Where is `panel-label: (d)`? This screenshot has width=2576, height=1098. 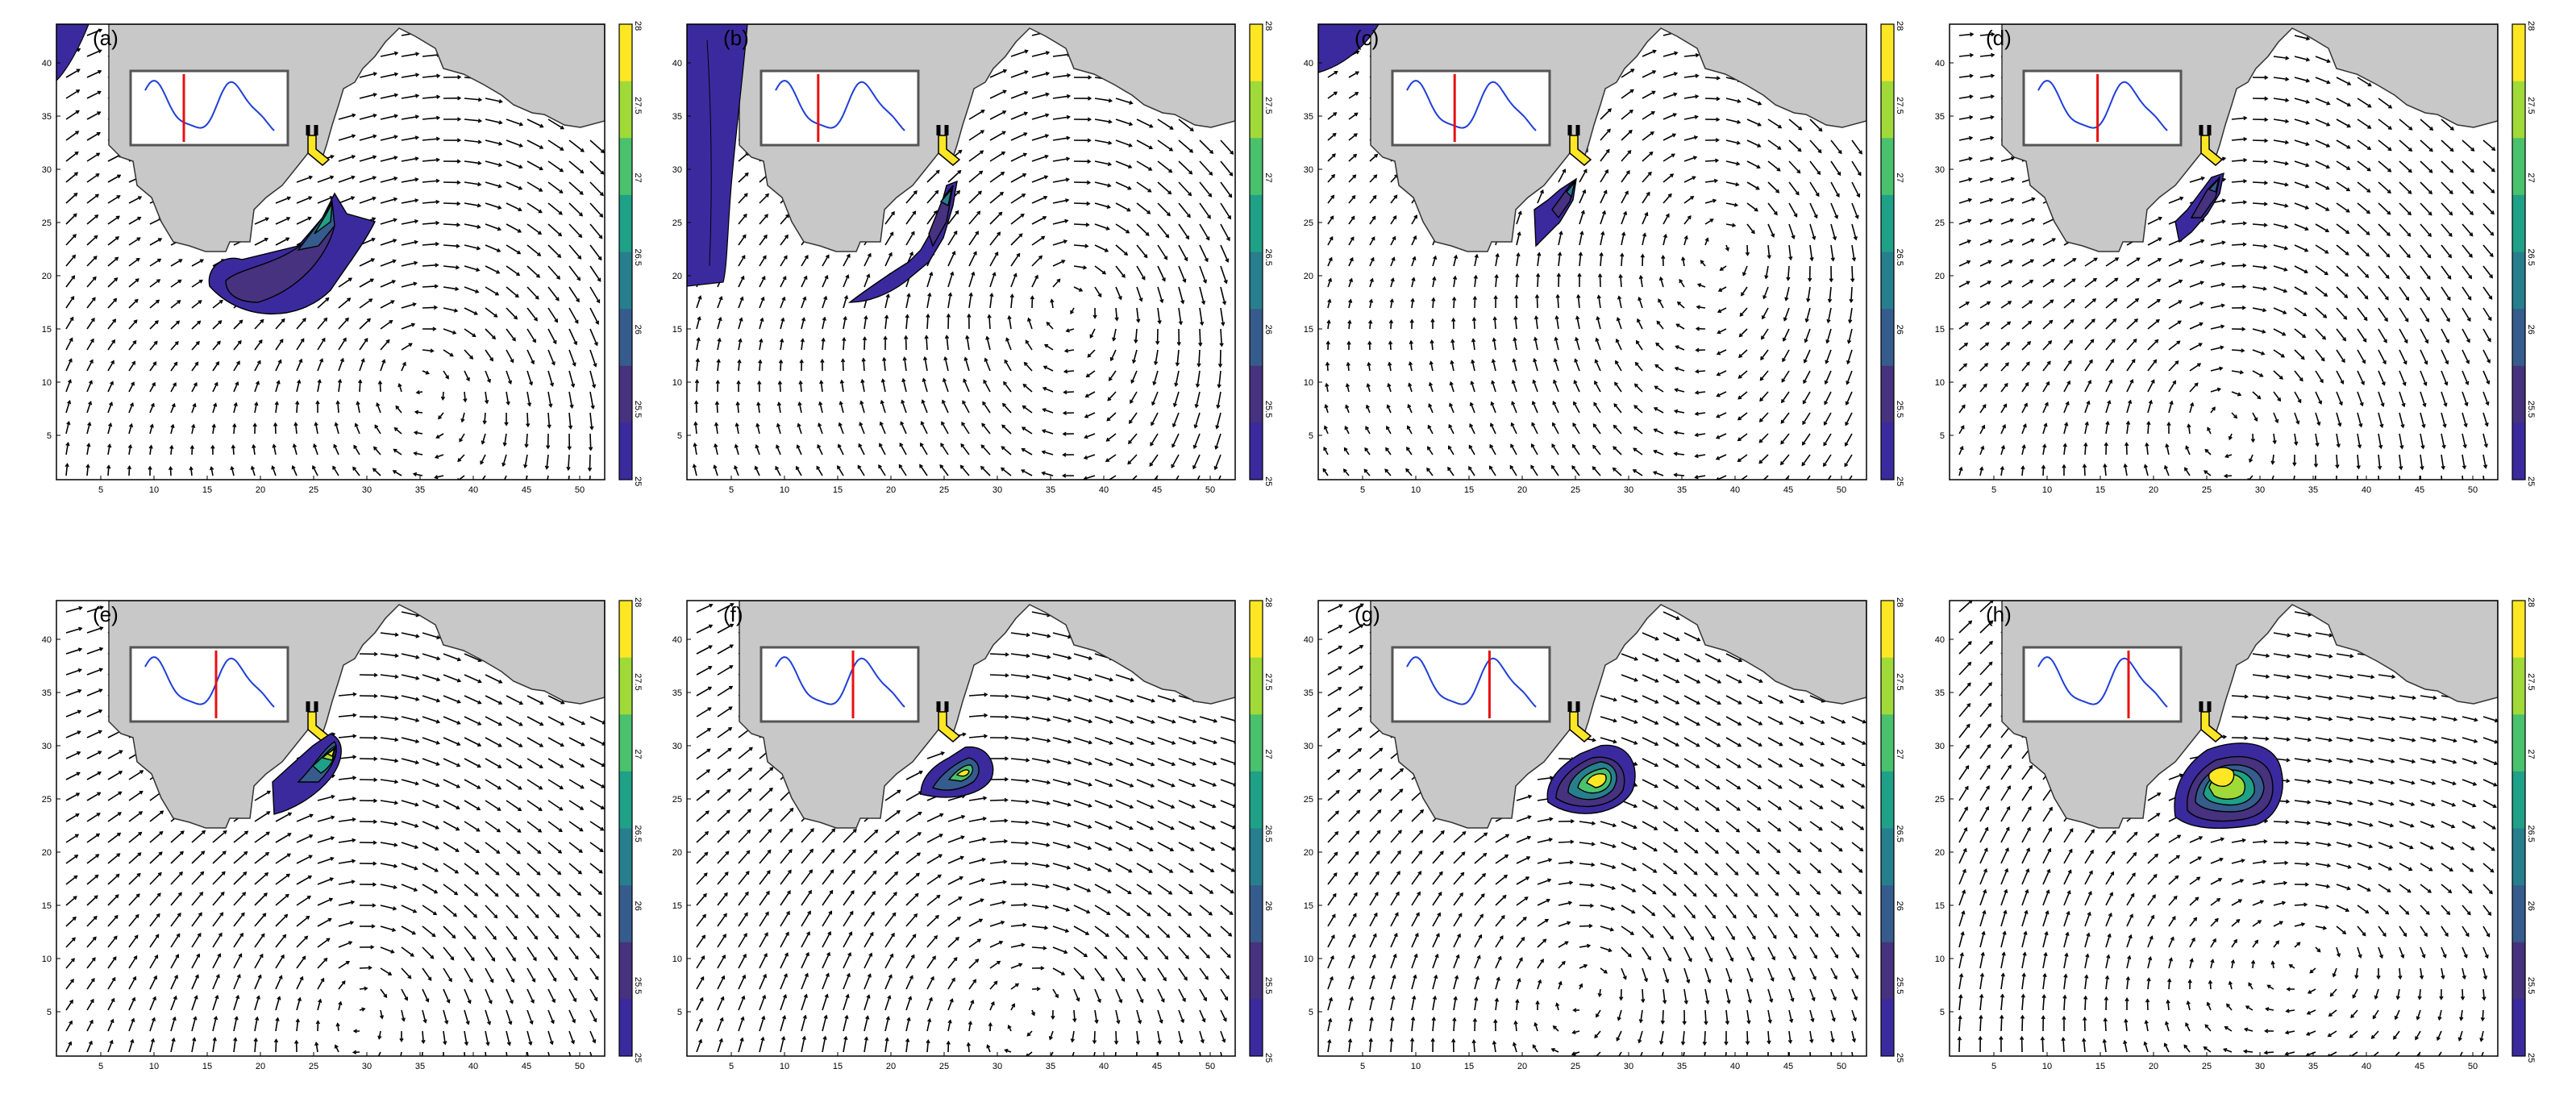
panel-label: (d) is located at coordinates (1999, 38).